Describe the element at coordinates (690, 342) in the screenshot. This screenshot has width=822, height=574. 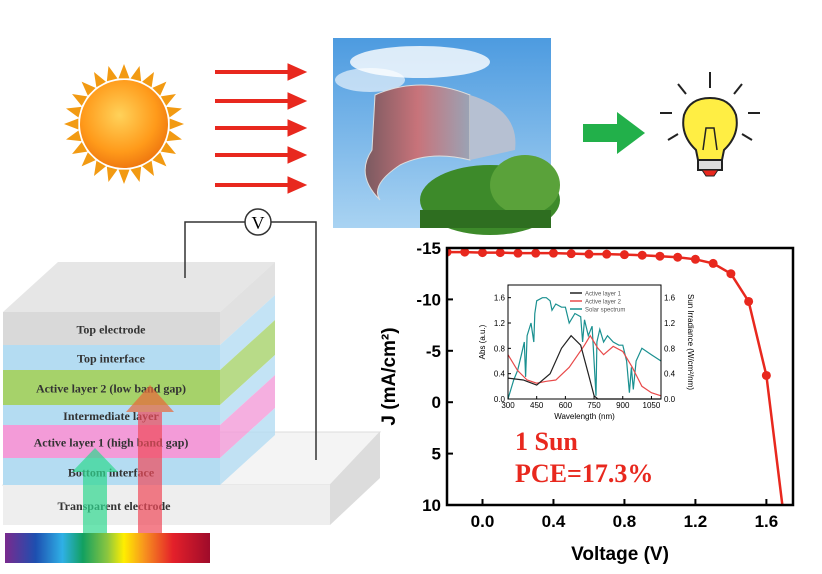
I see `y2-axis-label: Sun Irradiance (W/cm²/nm)` at that location.